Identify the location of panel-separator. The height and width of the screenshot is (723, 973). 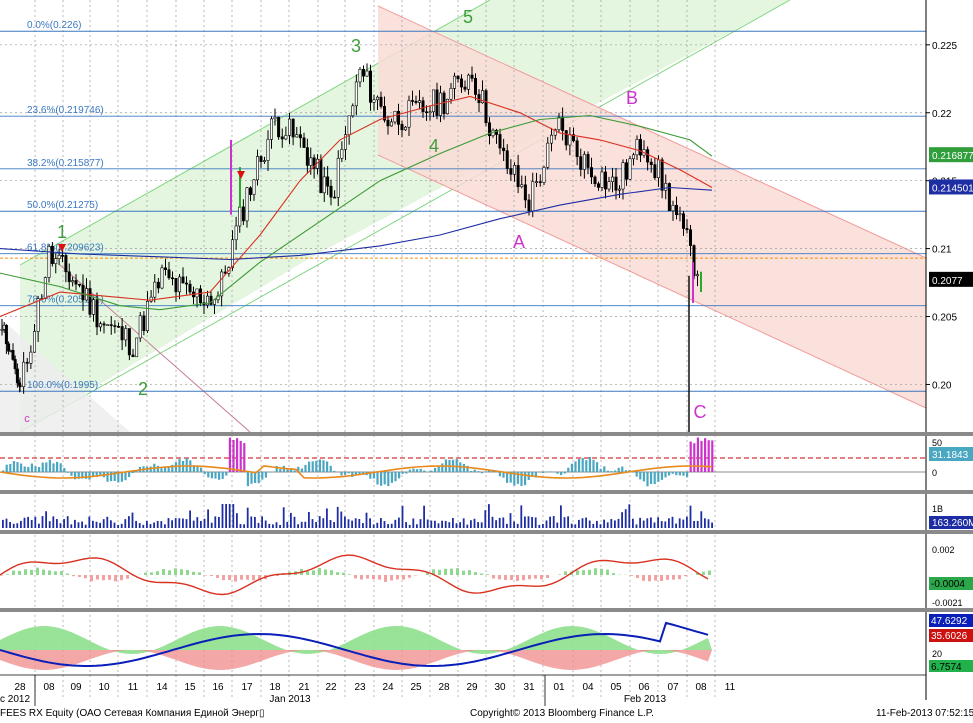
(486, 610).